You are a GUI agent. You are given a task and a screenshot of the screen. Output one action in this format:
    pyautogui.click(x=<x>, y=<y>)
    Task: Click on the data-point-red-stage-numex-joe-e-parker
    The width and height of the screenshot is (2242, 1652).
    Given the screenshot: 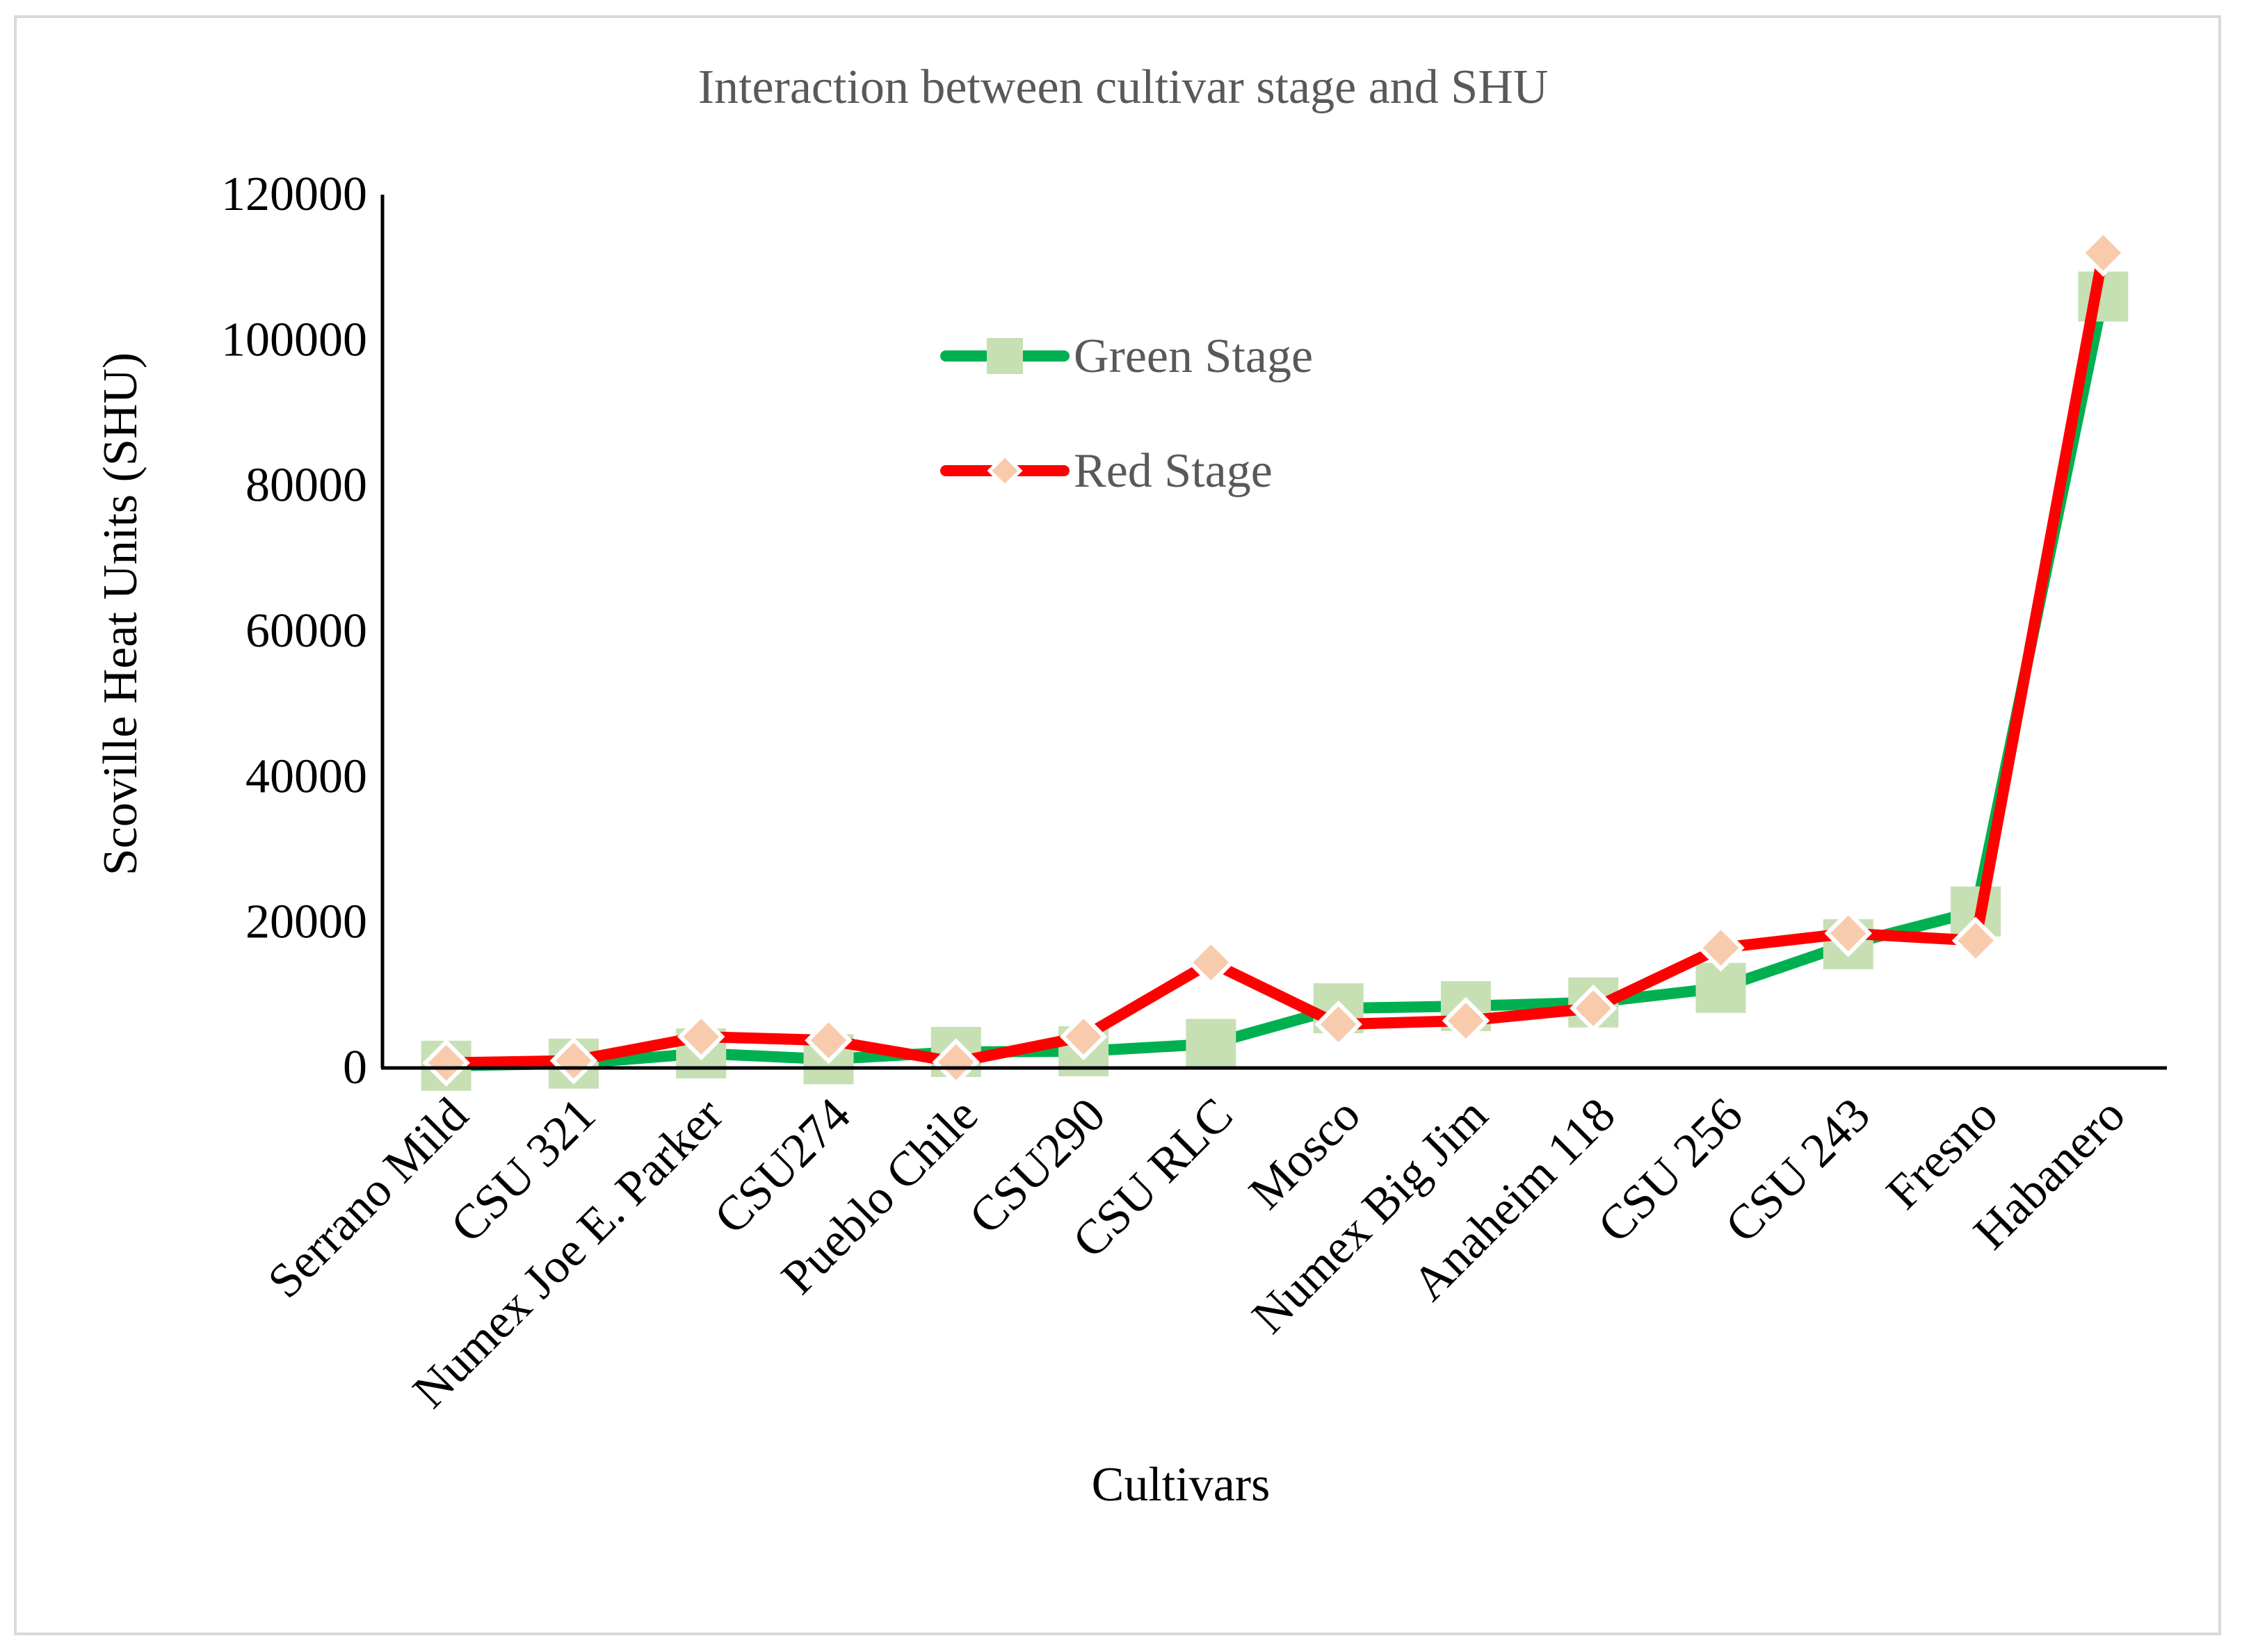 What is the action you would take?
    pyautogui.click(x=701, y=1036)
    